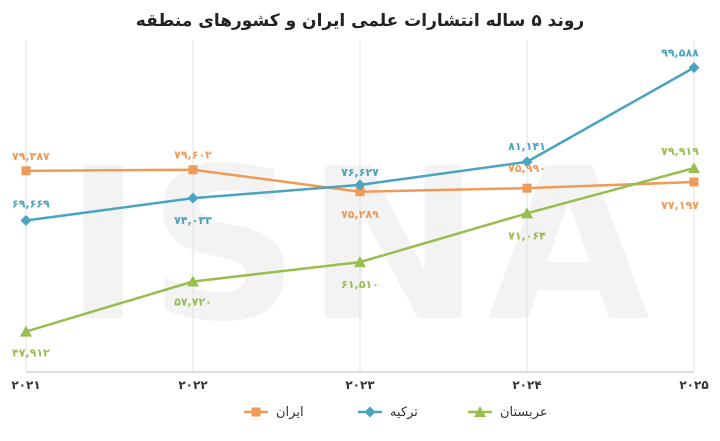 This screenshot has width=720, height=441. I want to click on data-label-2-3: ۷۱,۰۶۴, so click(527, 235).